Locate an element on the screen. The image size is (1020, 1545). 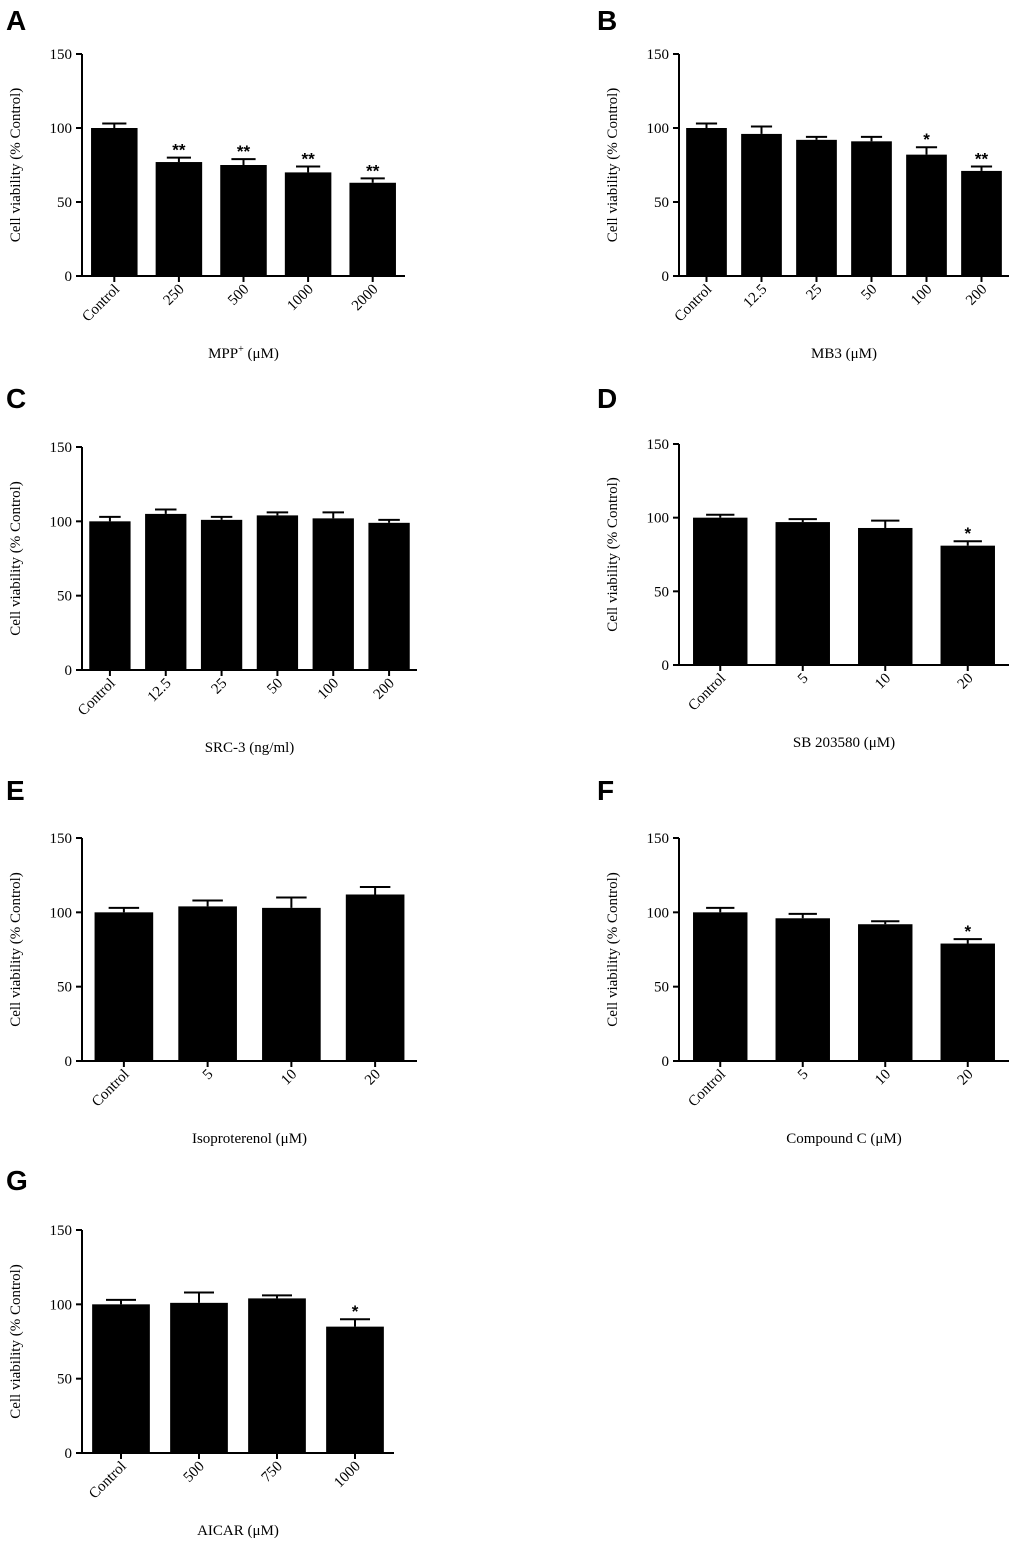
panel-label: C is located at coordinates (16, 398).